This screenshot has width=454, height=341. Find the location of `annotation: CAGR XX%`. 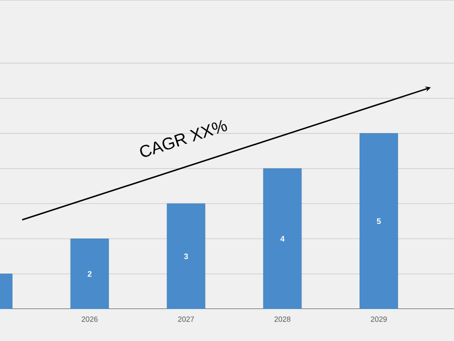

annotation: CAGR XX% is located at coordinates (183, 138).